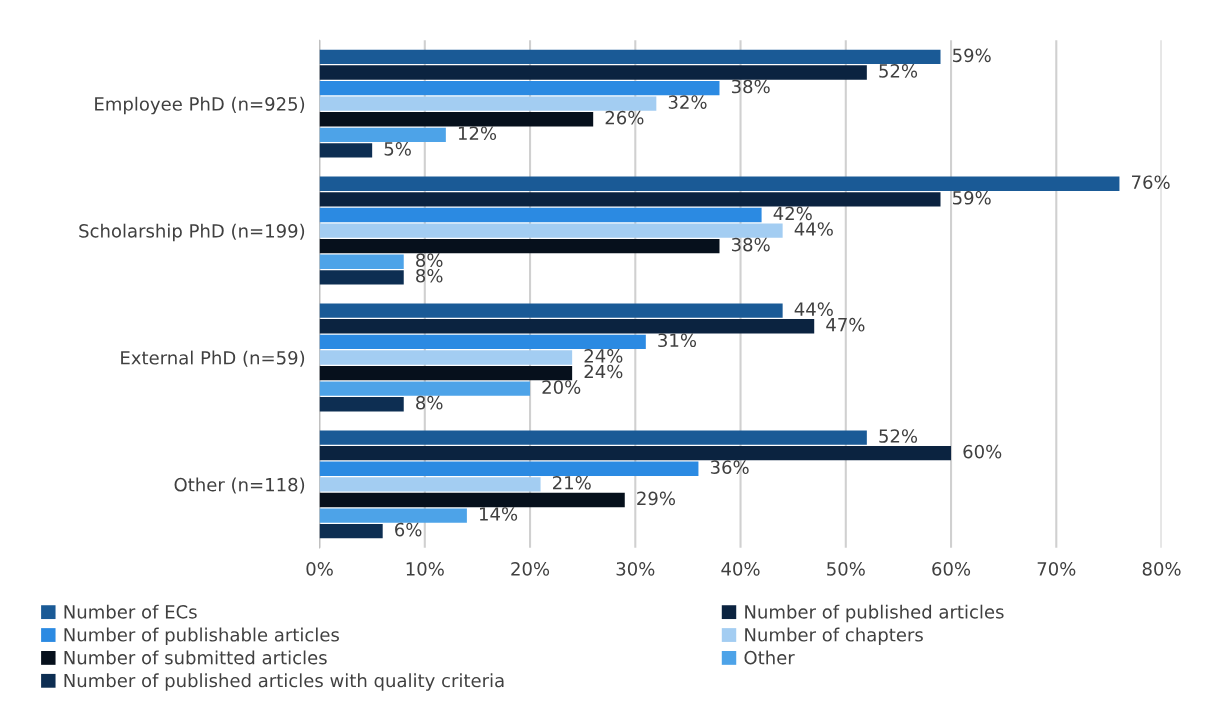  Describe the element at coordinates (200, 105) in the screenshot. I see `y-tick-label: Employee PhD (n=925)` at that location.